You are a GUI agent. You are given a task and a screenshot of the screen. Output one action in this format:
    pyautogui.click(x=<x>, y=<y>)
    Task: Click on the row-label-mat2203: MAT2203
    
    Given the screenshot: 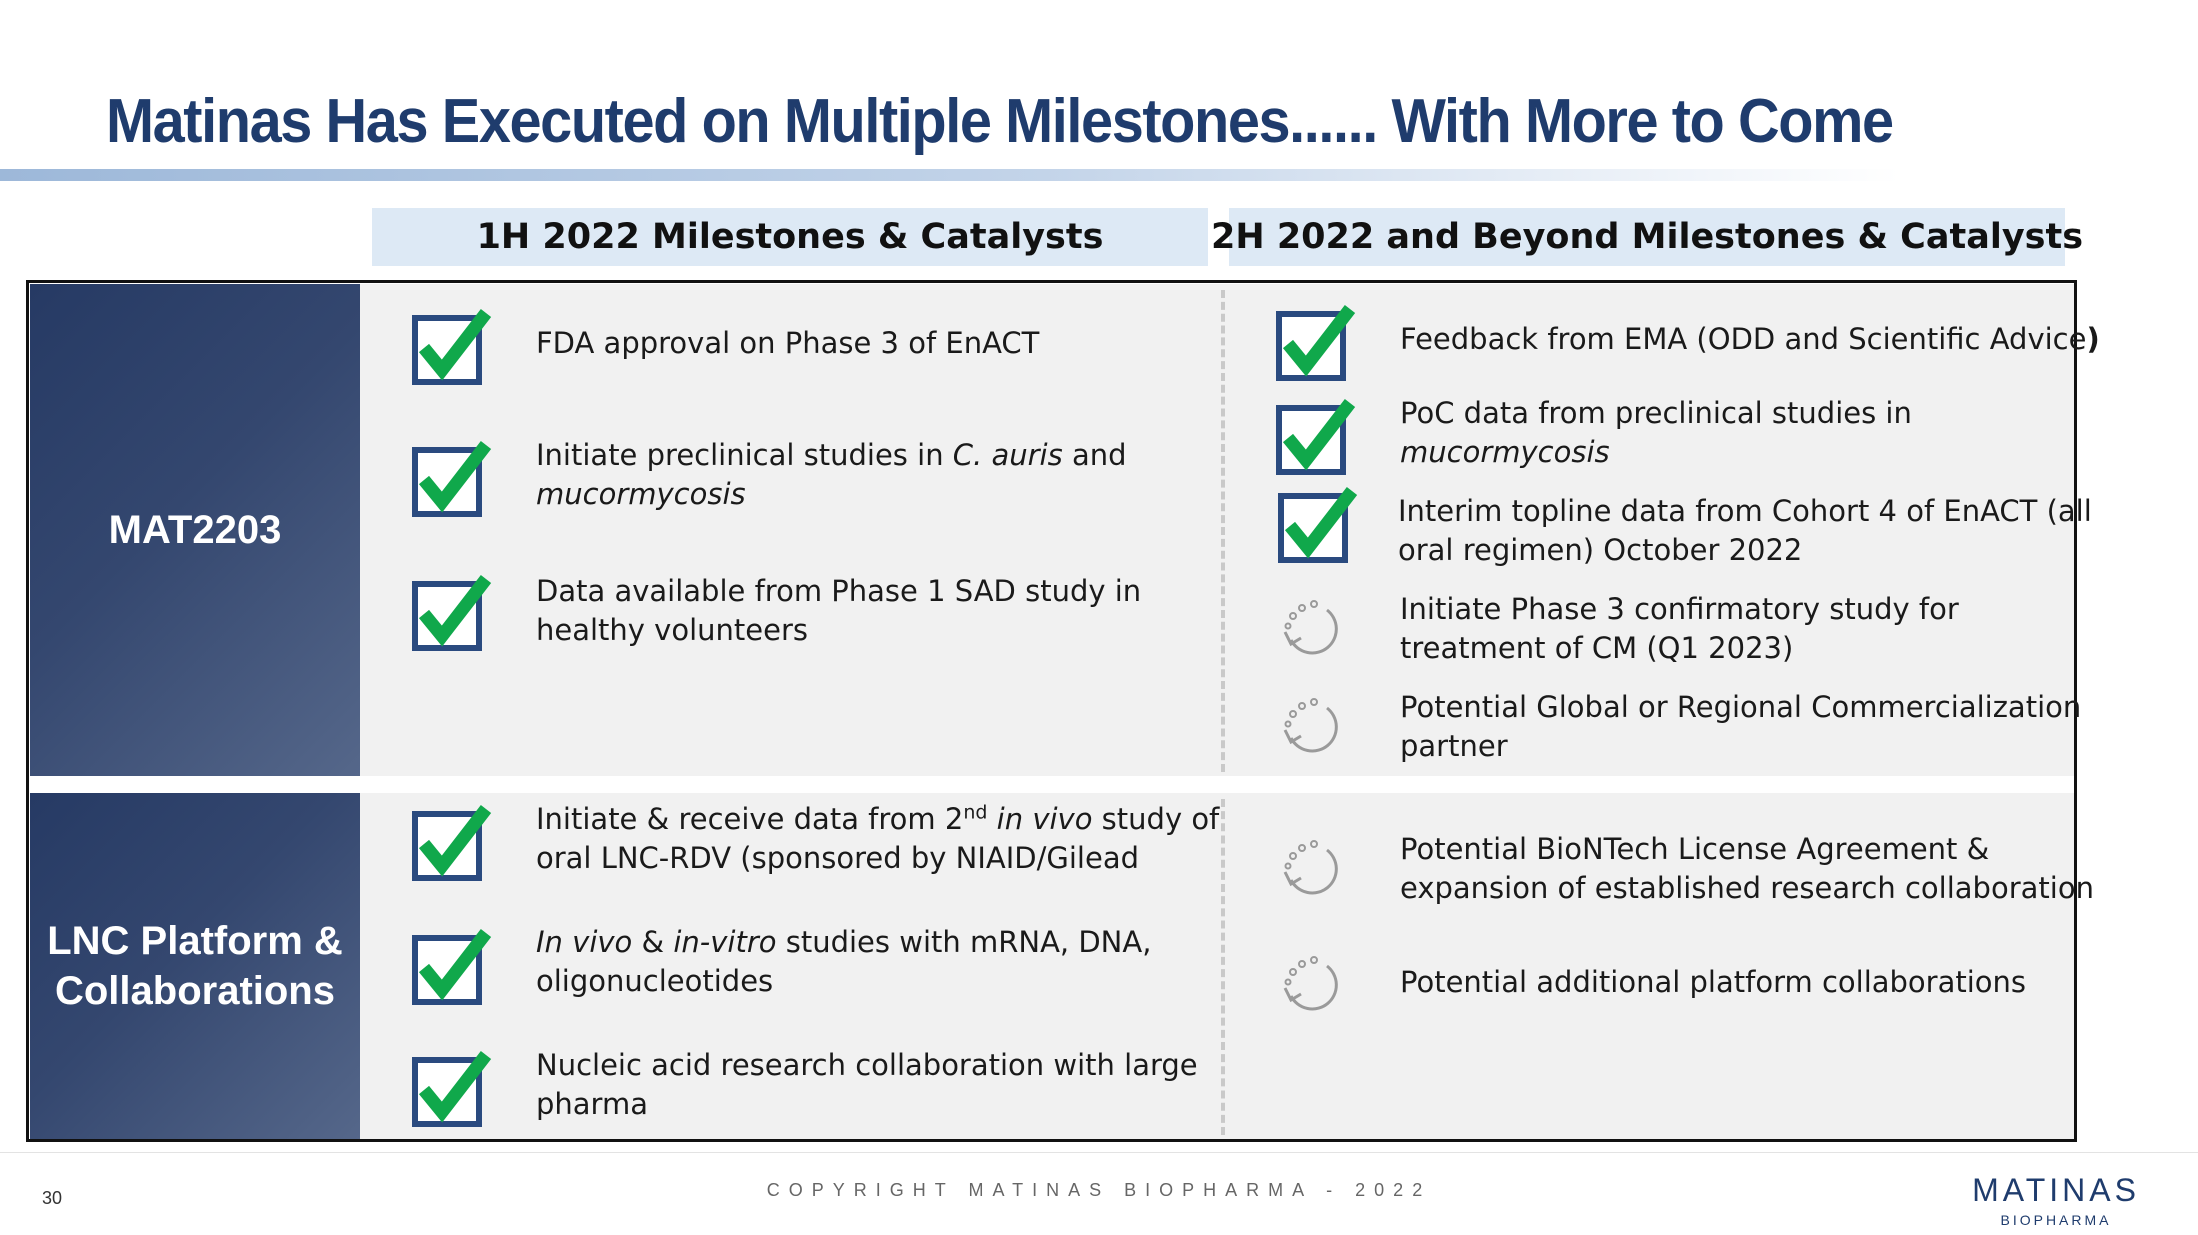 What is the action you would take?
    pyautogui.click(x=195, y=530)
    